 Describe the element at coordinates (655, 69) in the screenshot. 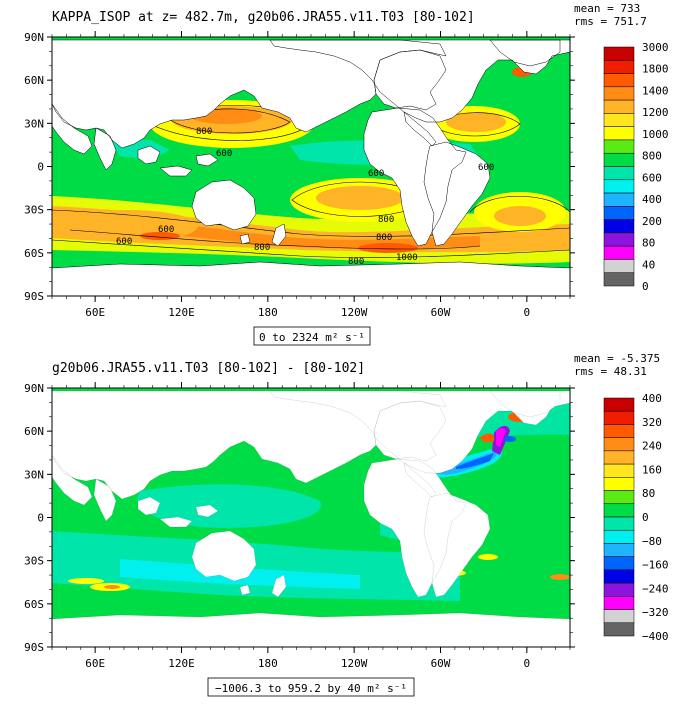

I see `colorbar-label: 1800` at that location.